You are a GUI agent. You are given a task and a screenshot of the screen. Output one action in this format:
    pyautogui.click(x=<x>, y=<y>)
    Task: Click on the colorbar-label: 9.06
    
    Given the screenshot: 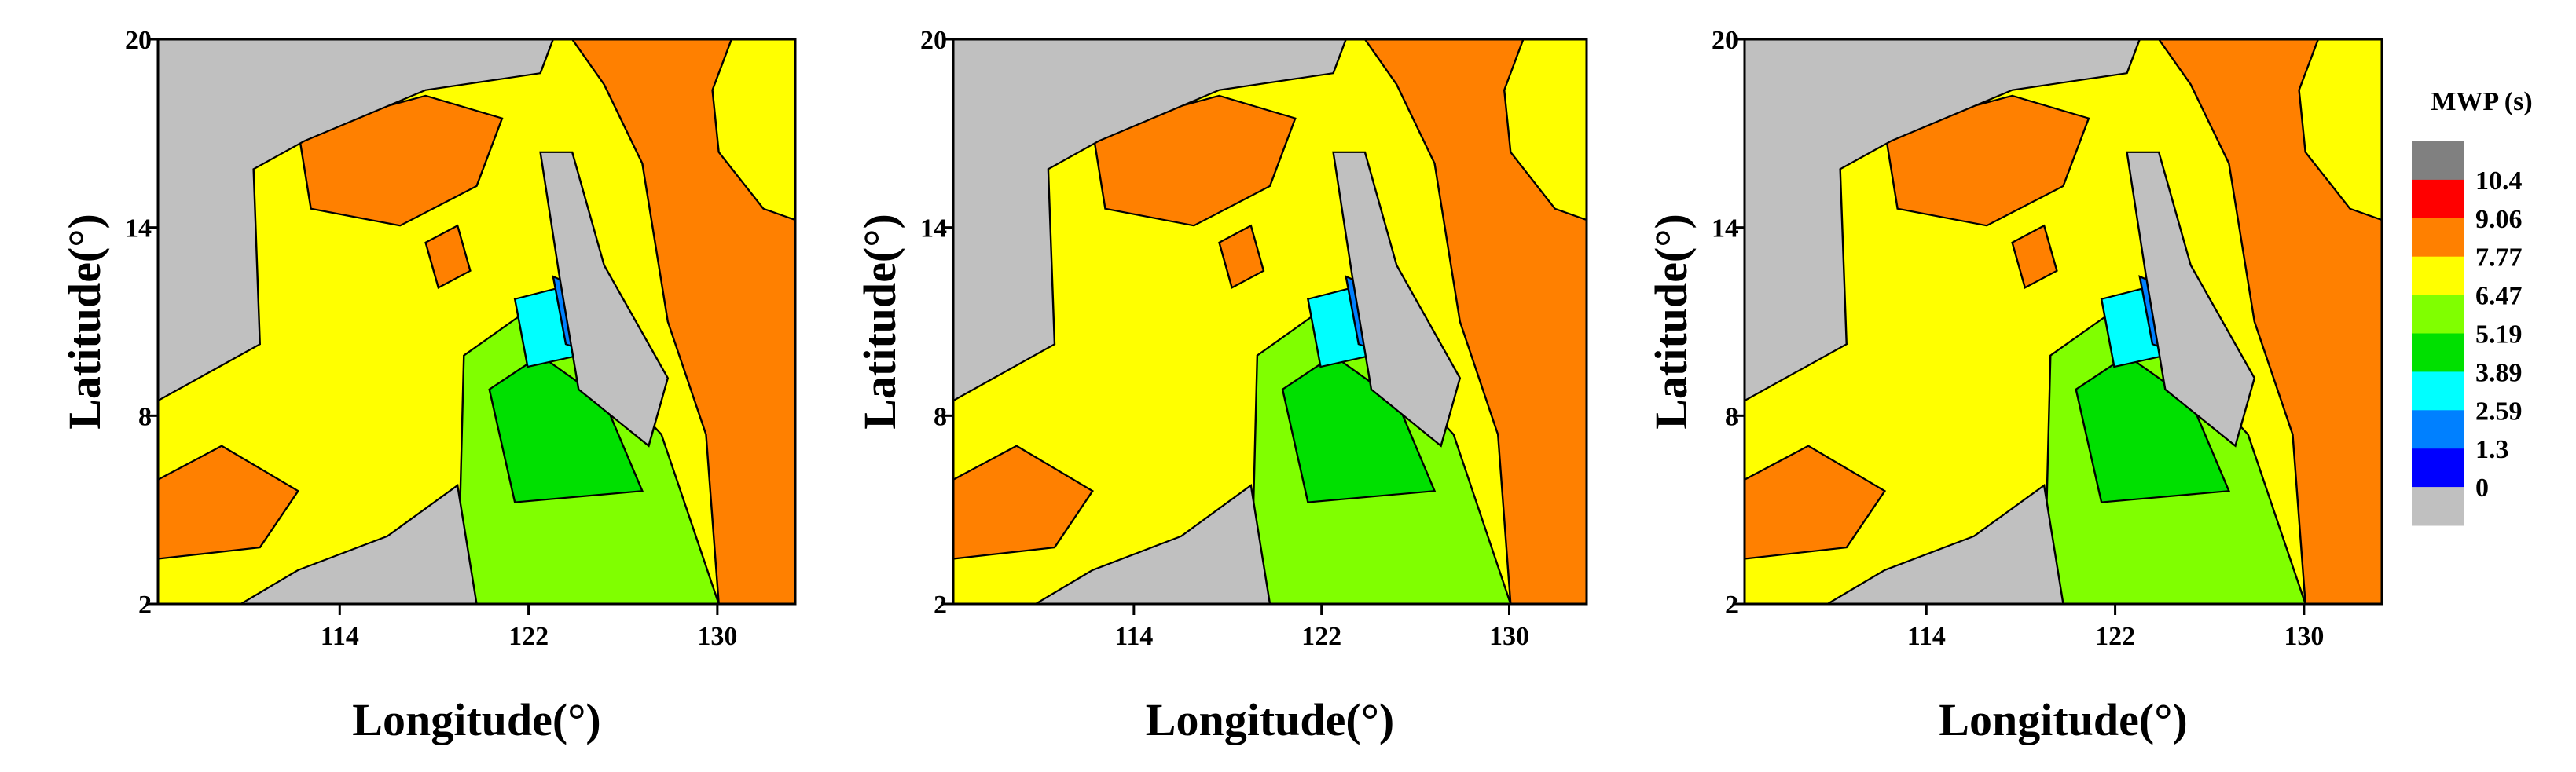 What is the action you would take?
    pyautogui.click(x=2499, y=220)
    